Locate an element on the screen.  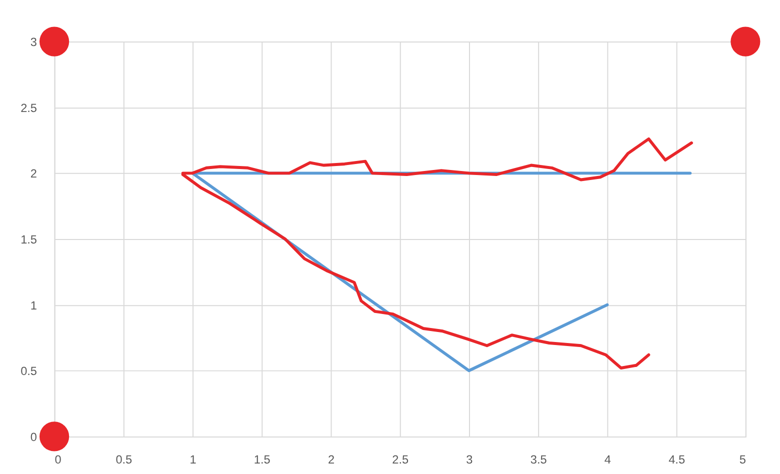
x-tick-label: 3.5 is located at coordinates (539, 459).